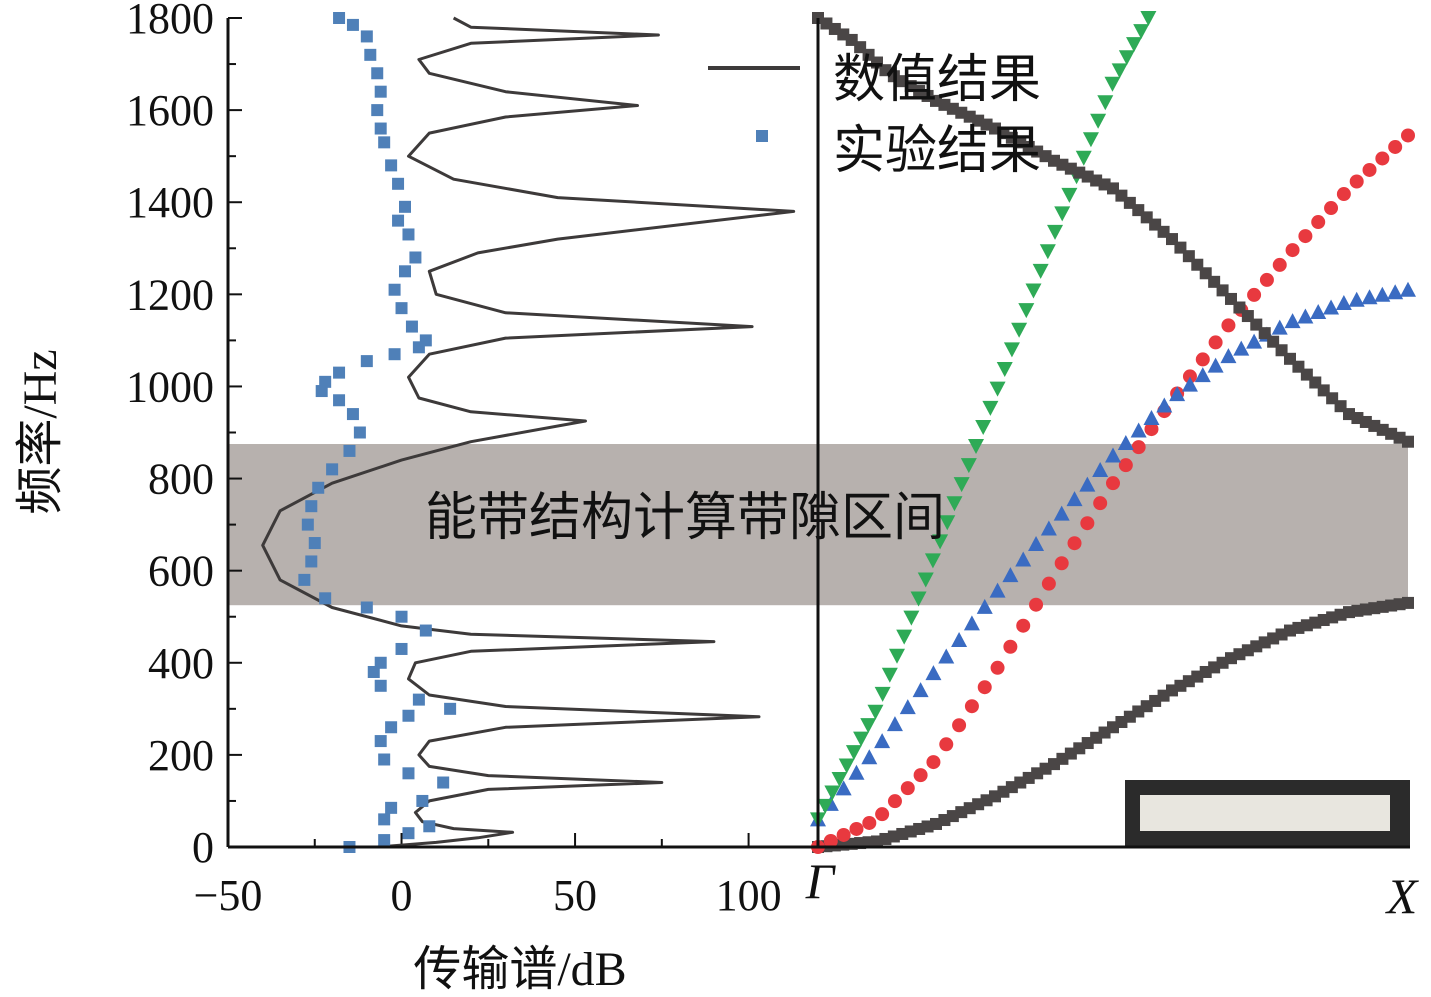 This screenshot has width=1431, height=997. What do you see at coordinates (181, 663) in the screenshot?
I see `y-tick-label: 400` at bounding box center [181, 663].